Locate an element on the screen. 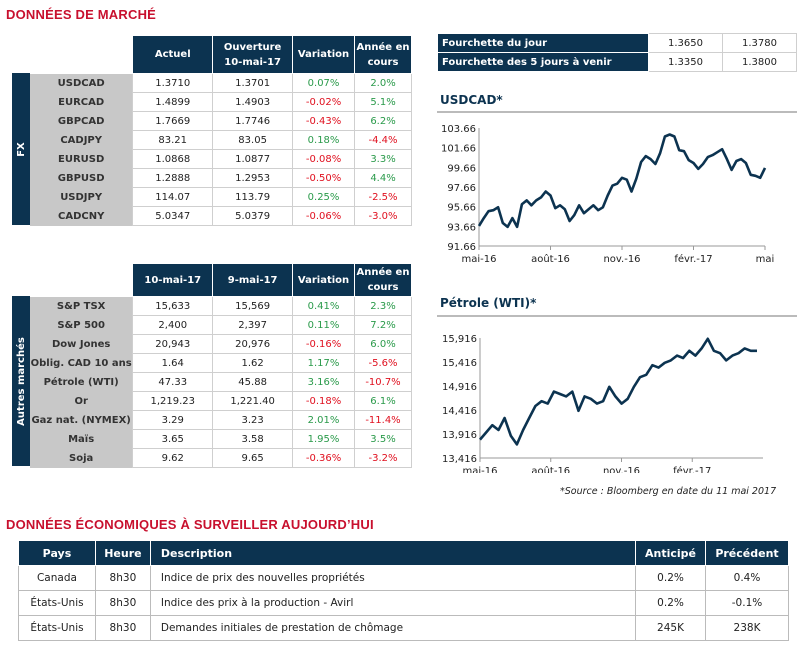 The image size is (798, 649). current-value: 5.0347 is located at coordinates (173, 216).